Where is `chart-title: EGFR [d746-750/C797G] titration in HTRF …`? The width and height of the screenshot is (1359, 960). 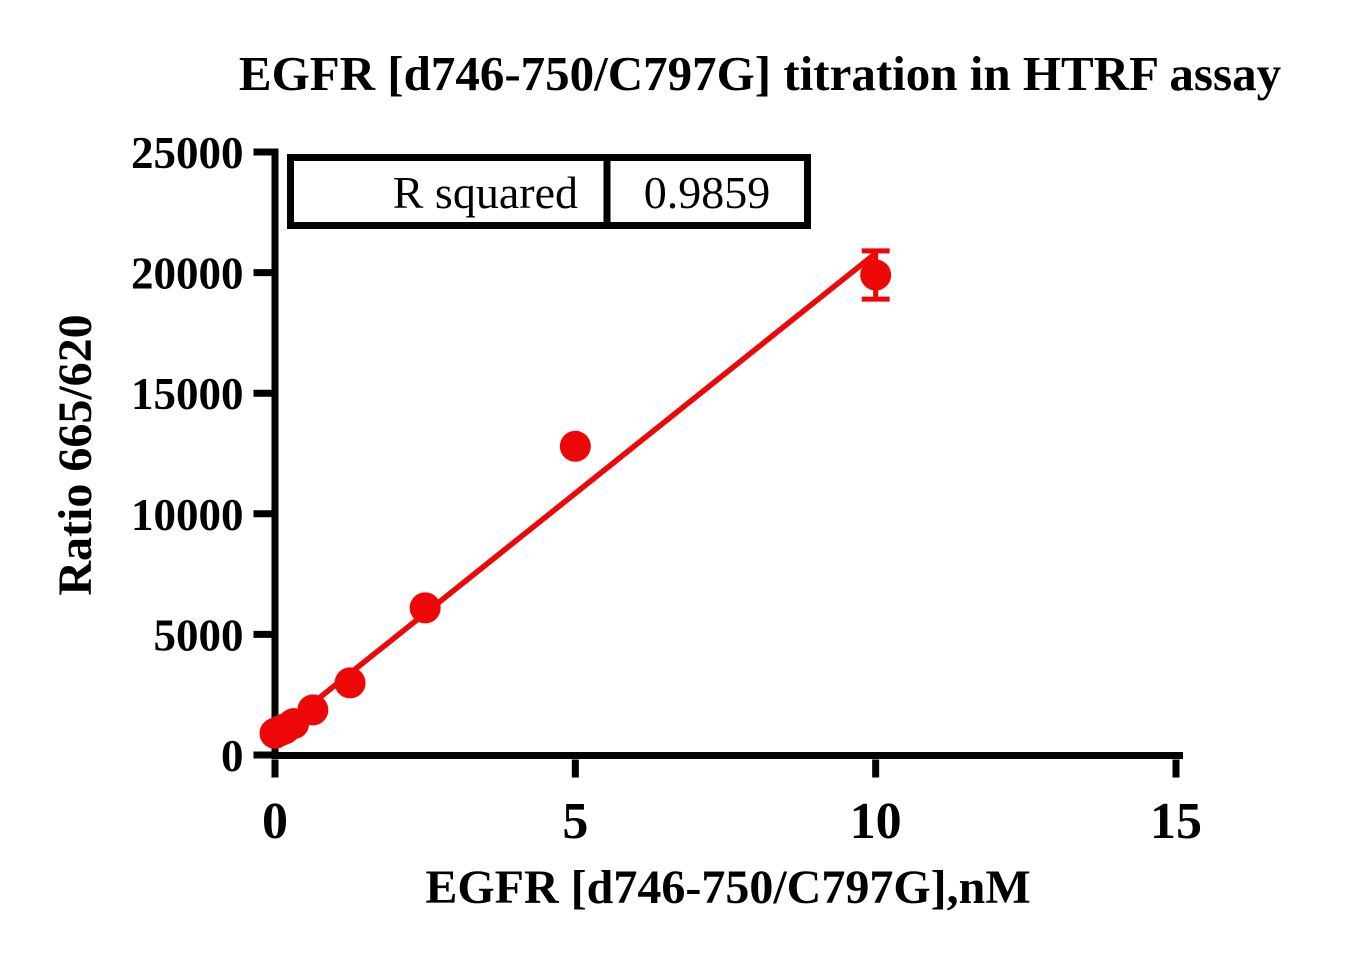 chart-title: EGFR [d746-750/C797G] titration in HTRF … is located at coordinates (760, 73).